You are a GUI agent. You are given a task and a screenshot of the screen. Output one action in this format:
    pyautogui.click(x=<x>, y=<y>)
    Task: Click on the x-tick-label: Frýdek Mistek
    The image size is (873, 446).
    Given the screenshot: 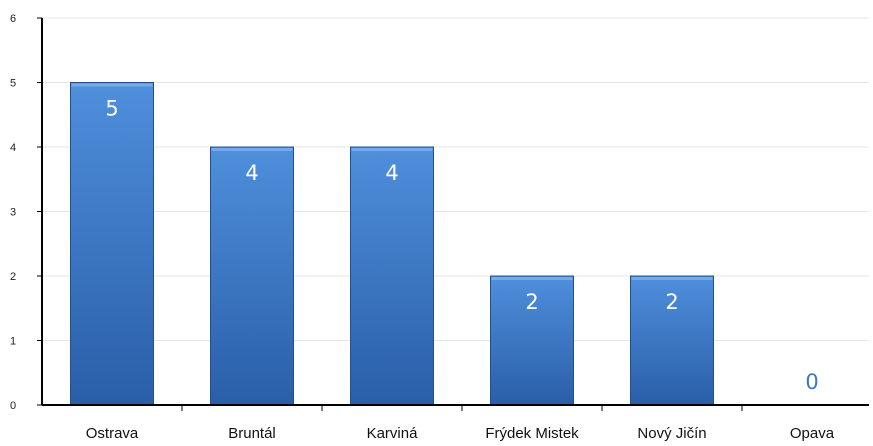 What is the action you would take?
    pyautogui.click(x=532, y=433)
    